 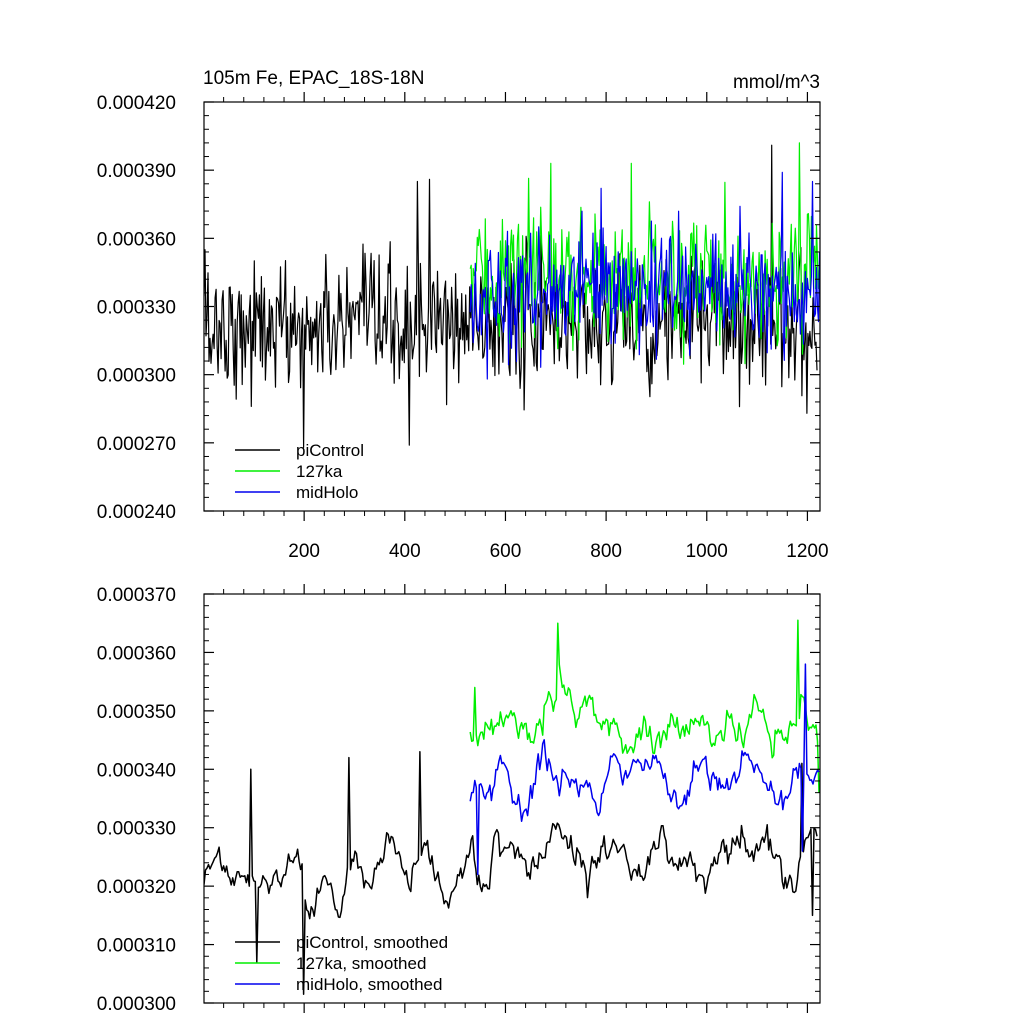 What do you see at coordinates (606, 551) in the screenshot?
I see `x-tick-label: 800` at bounding box center [606, 551].